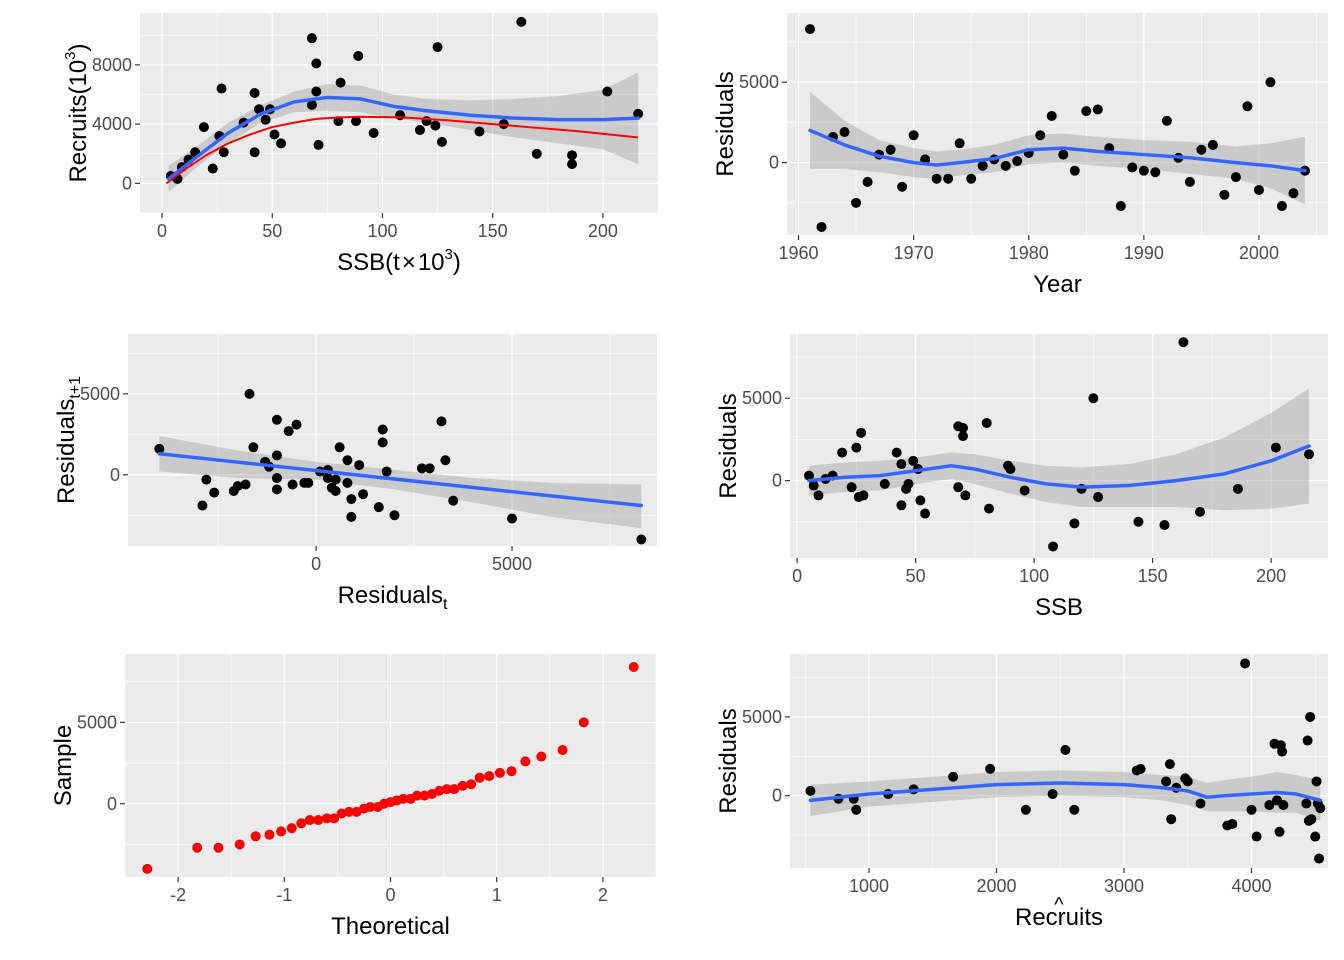  I want to click on x-axis-title: Year, so click(1057, 284).